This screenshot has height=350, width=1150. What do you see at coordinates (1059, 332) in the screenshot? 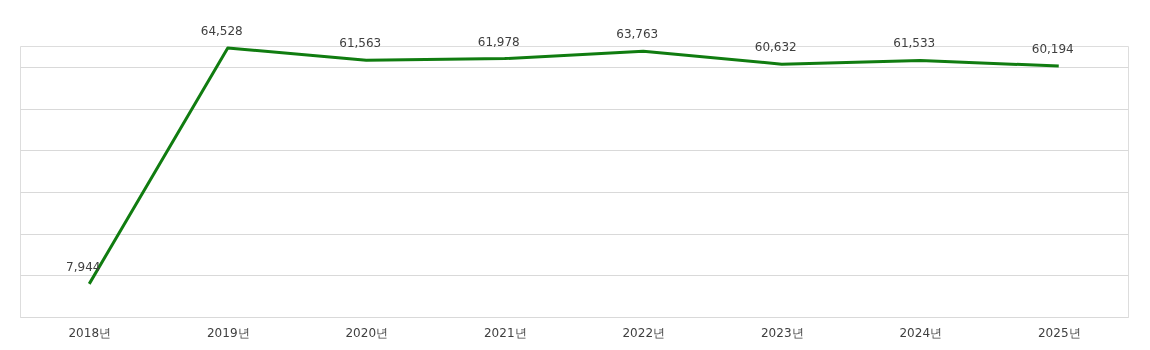
I see `x-tick-label: 2025년` at bounding box center [1059, 332].